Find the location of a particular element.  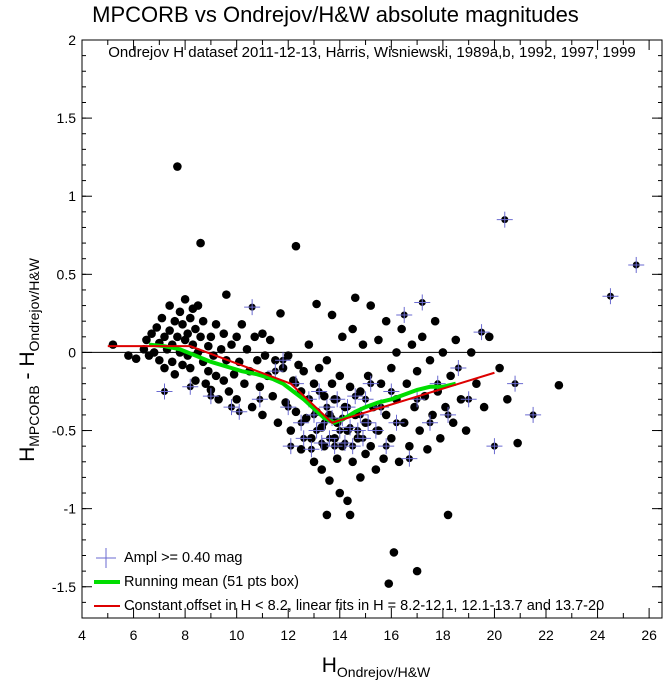

y-axis-label-mid: - H is located at coordinates (27, 368).